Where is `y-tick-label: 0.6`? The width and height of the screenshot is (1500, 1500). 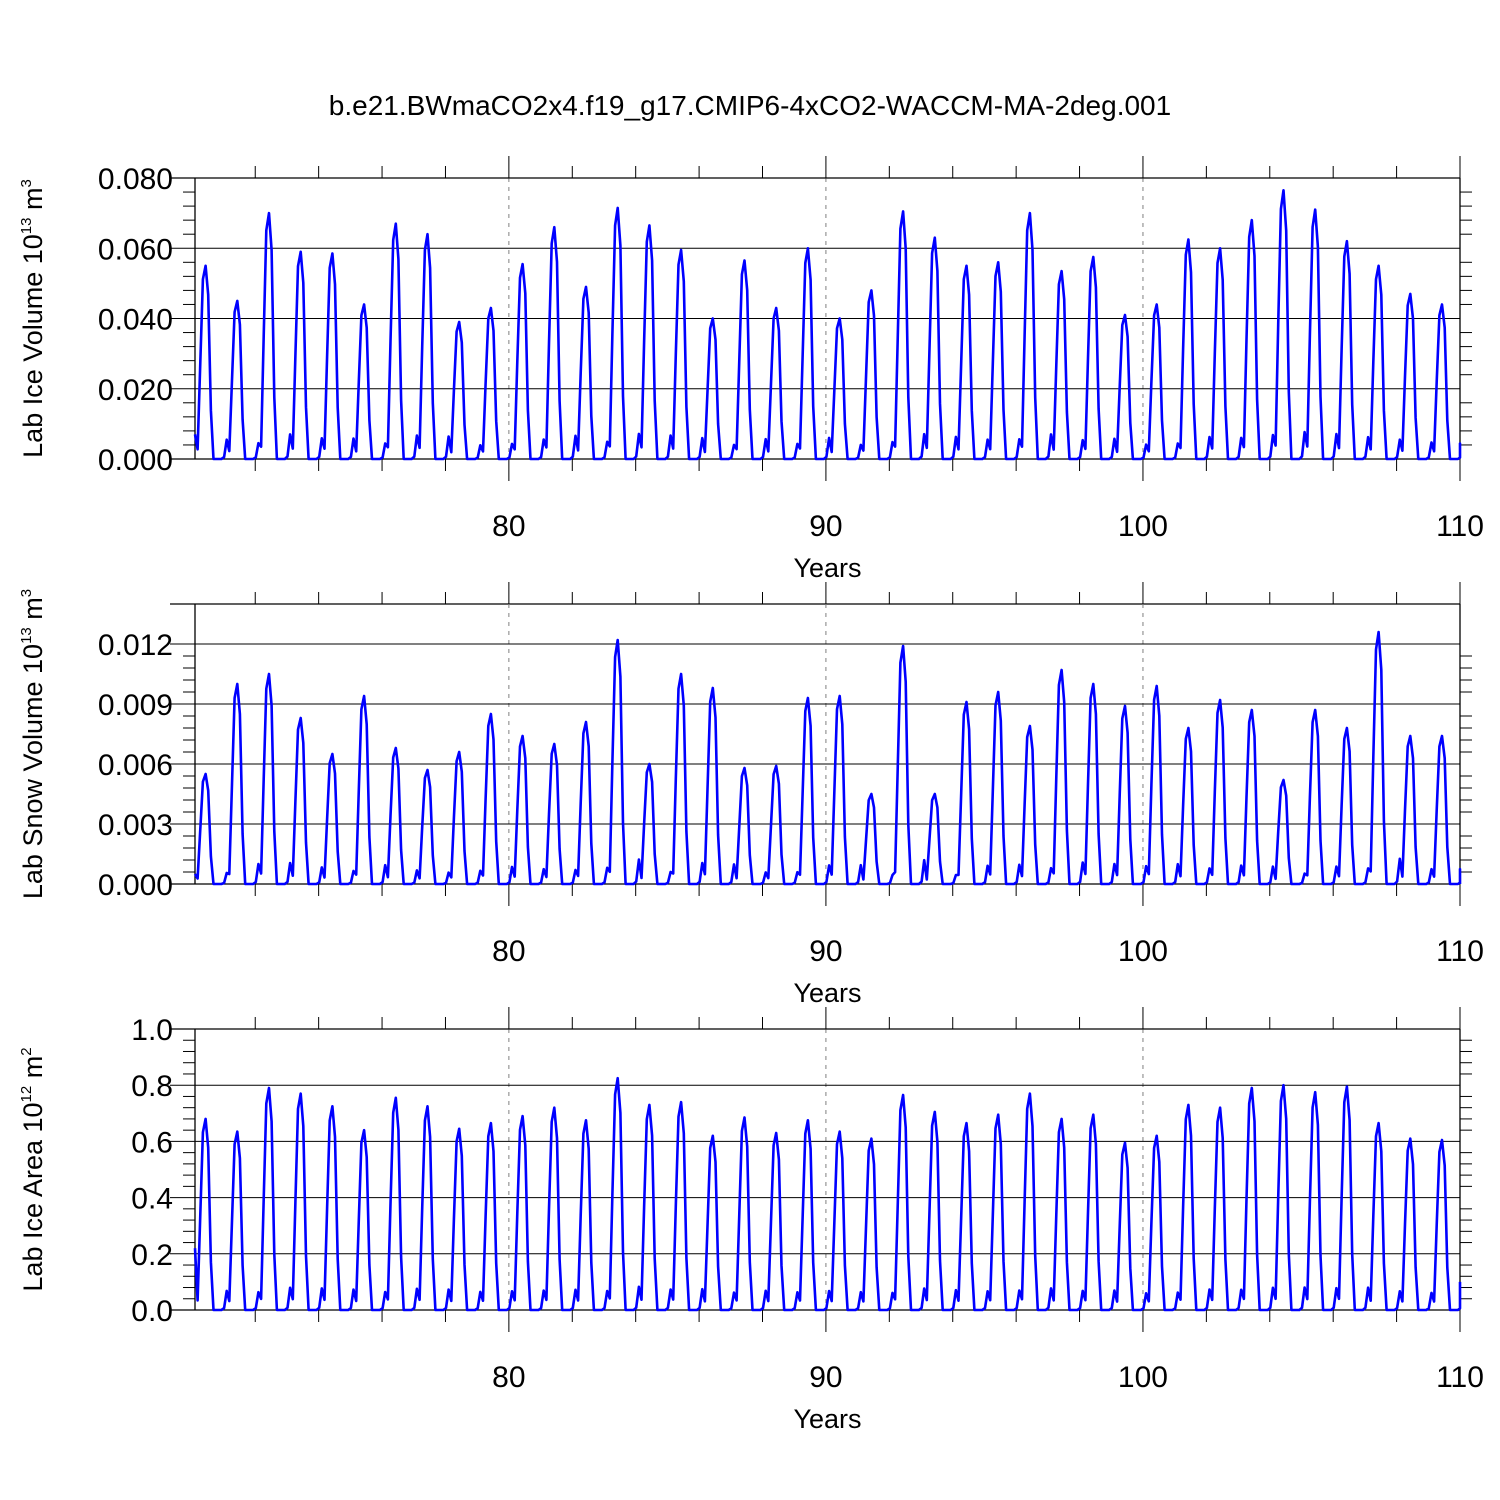 y-tick-label: 0.6 is located at coordinates (152, 1142).